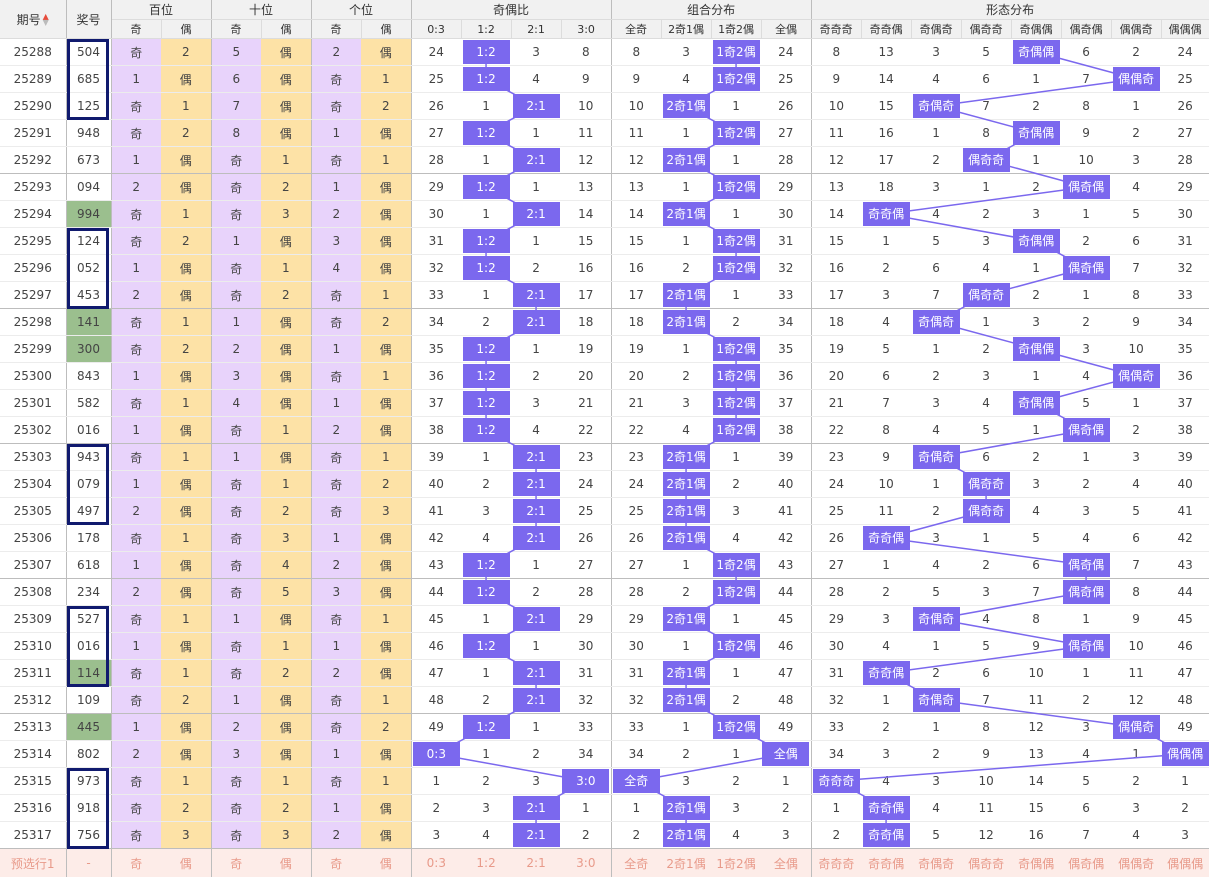 The width and height of the screenshot is (1209, 877). What do you see at coordinates (1136, 863) in the screenshot?
I see `preselect-option: 偶偶奇` at bounding box center [1136, 863].